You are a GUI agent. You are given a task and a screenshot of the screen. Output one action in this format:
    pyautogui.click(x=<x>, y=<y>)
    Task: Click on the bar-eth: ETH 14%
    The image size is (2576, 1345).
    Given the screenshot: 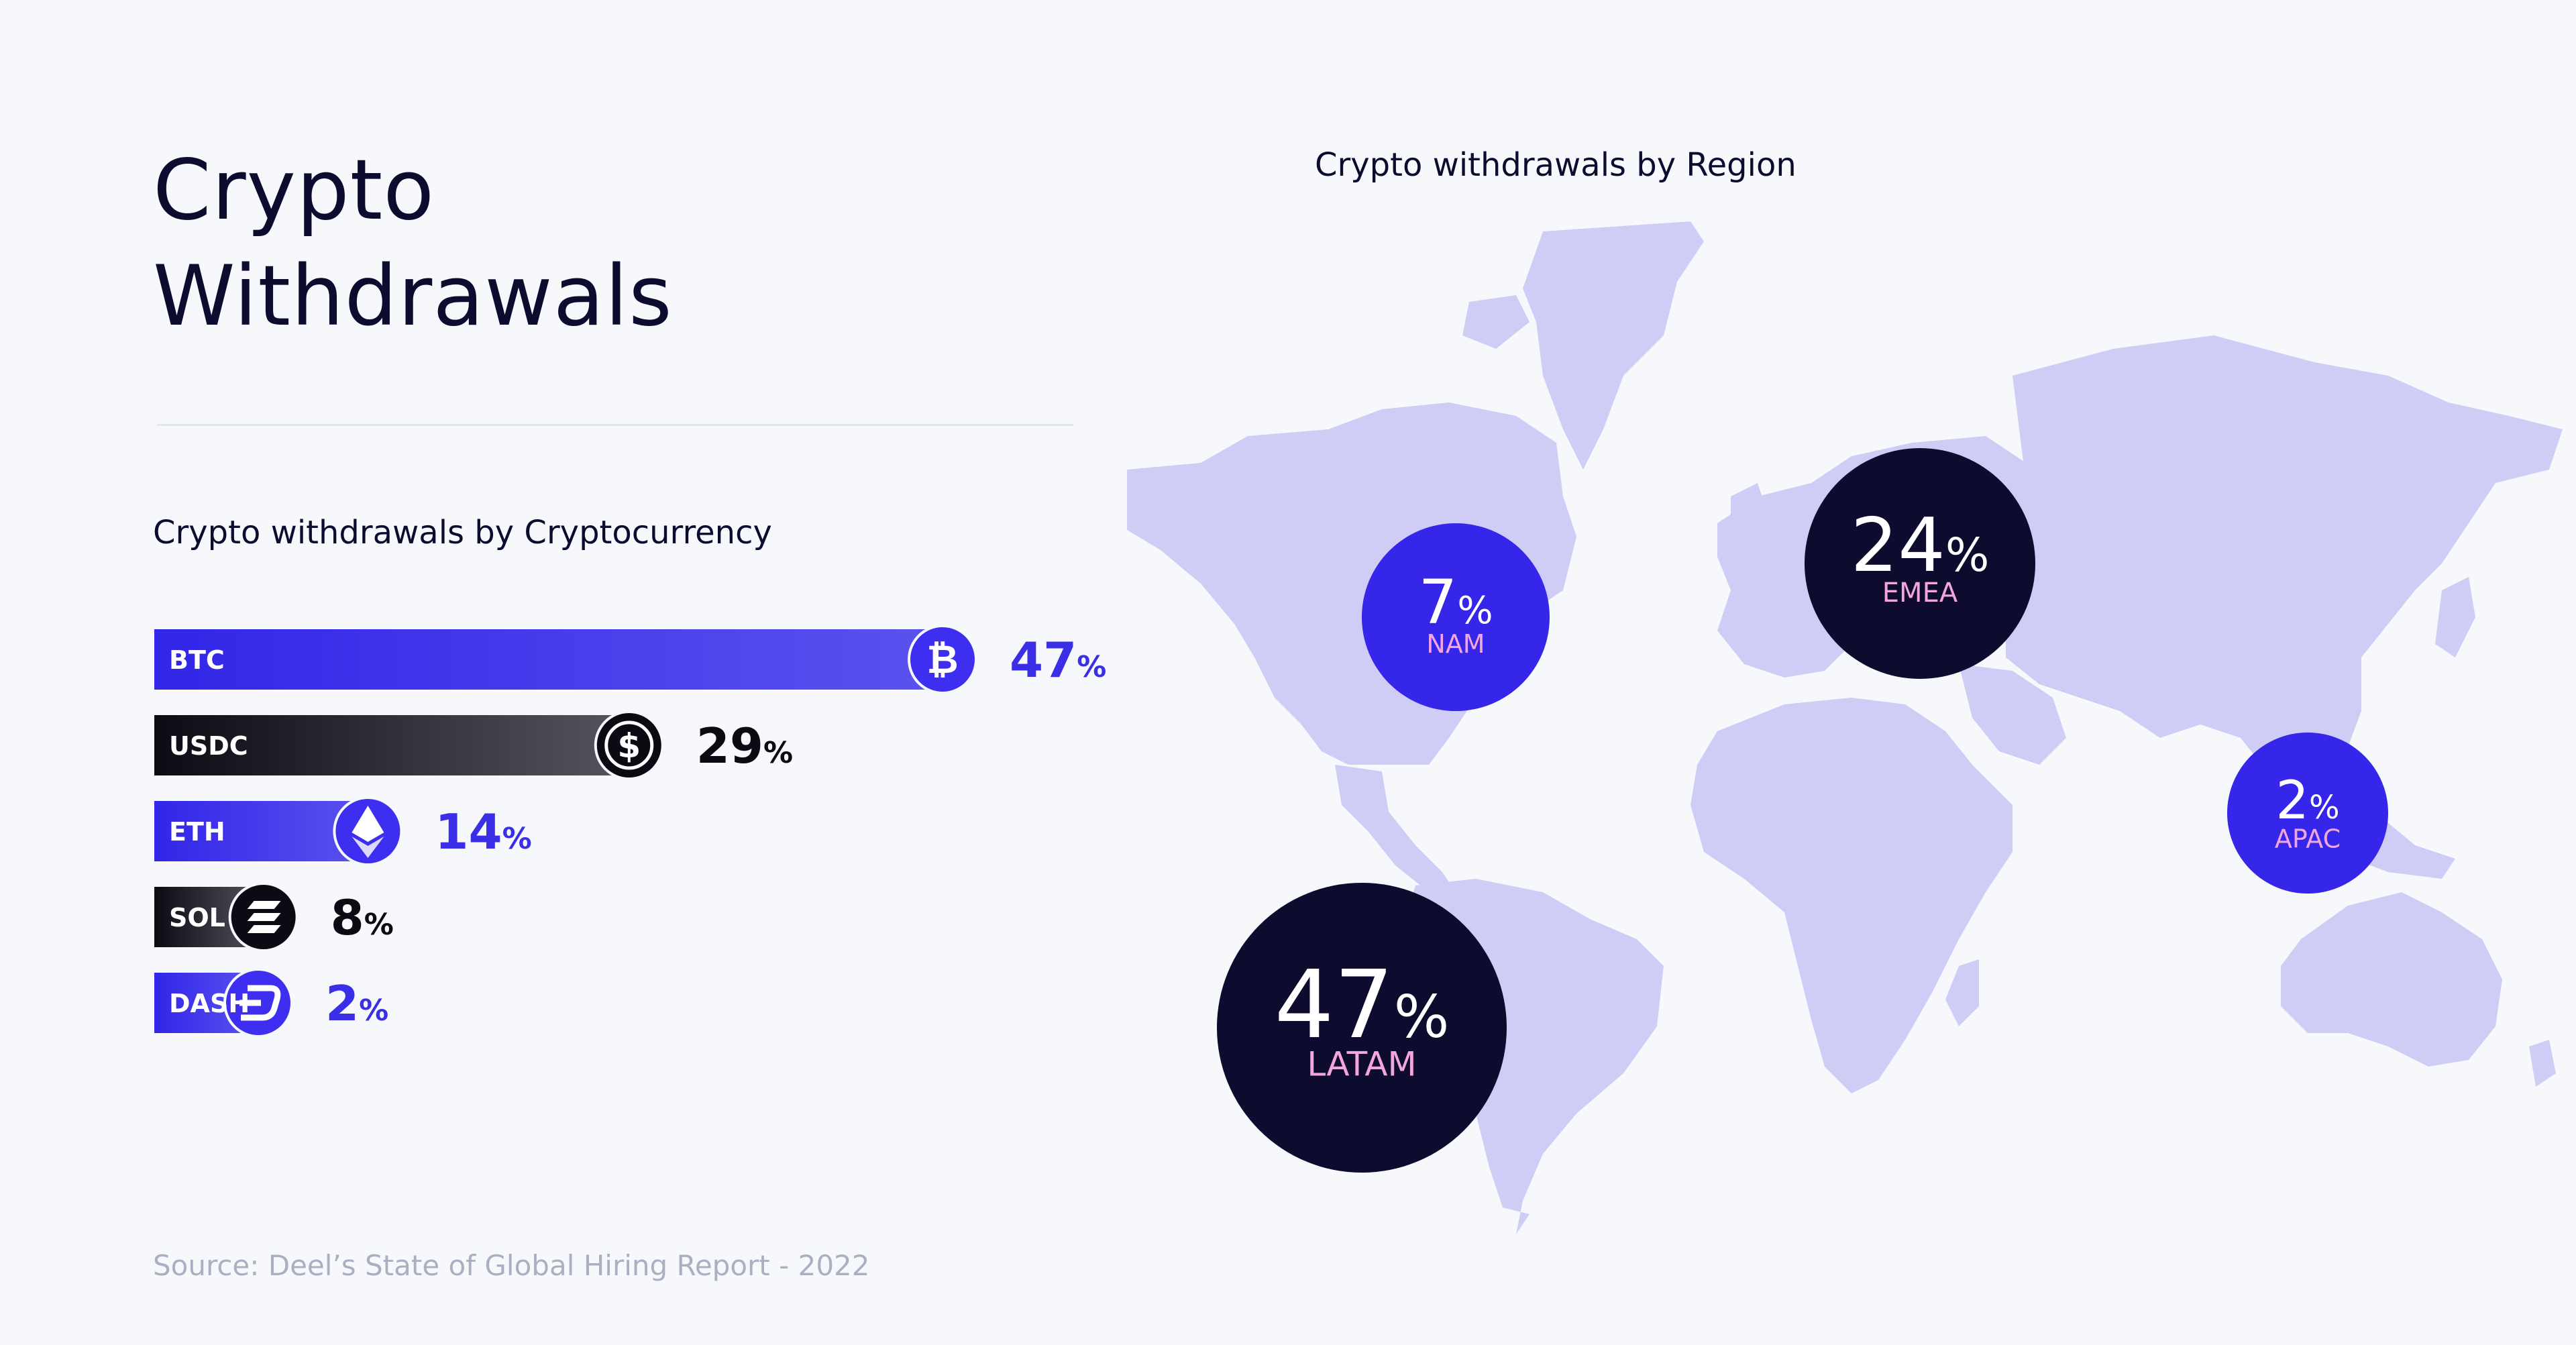 What is the action you would take?
    pyautogui.click(x=343, y=831)
    